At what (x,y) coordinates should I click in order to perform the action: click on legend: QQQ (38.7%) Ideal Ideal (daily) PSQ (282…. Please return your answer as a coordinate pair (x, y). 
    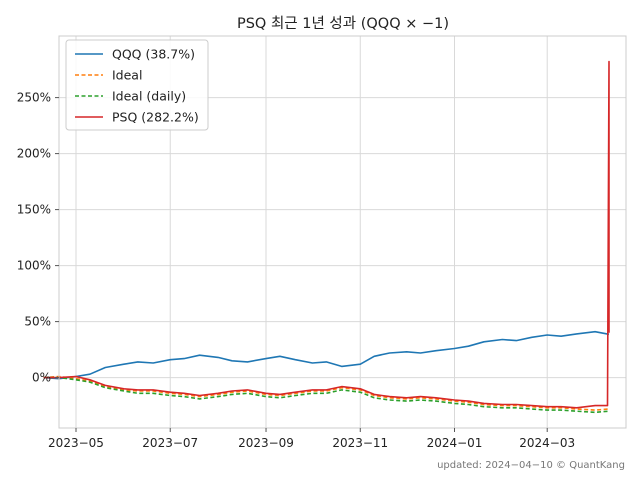
    Looking at the image, I should click on (137, 85).